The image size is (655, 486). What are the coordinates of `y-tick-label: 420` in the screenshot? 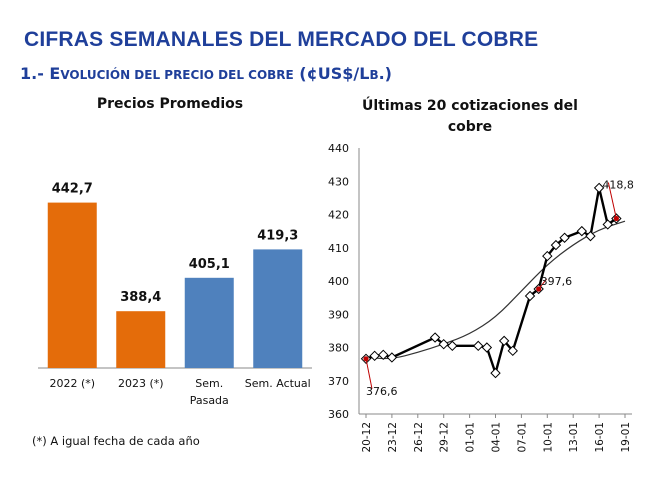 It's located at (338, 215).